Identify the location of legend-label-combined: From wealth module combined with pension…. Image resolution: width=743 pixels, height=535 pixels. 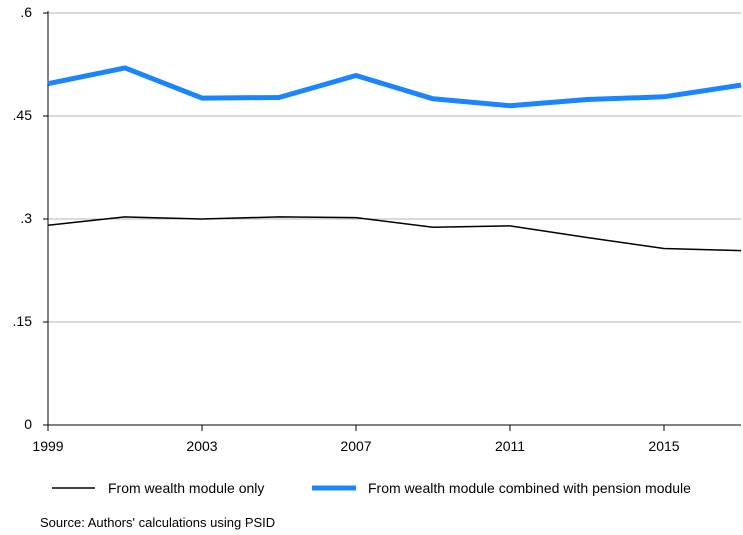
(529, 488).